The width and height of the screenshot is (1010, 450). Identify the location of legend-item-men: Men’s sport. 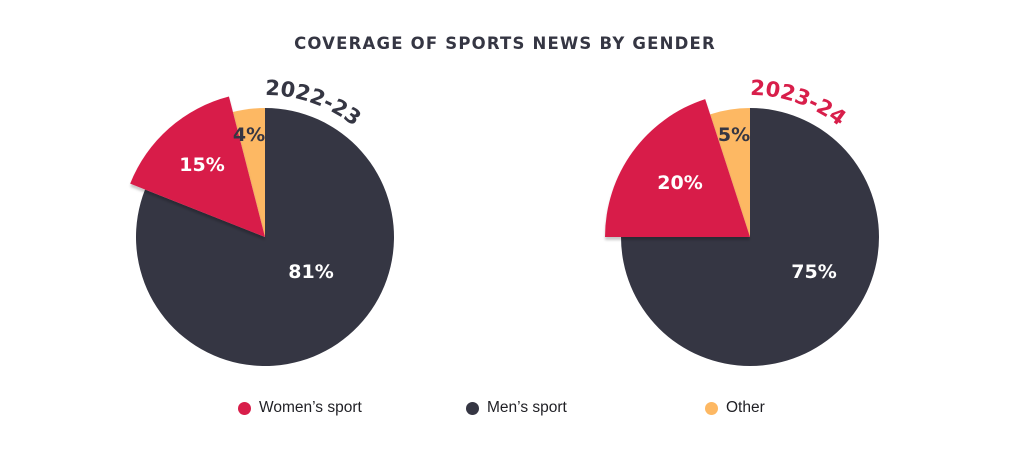
(516, 408).